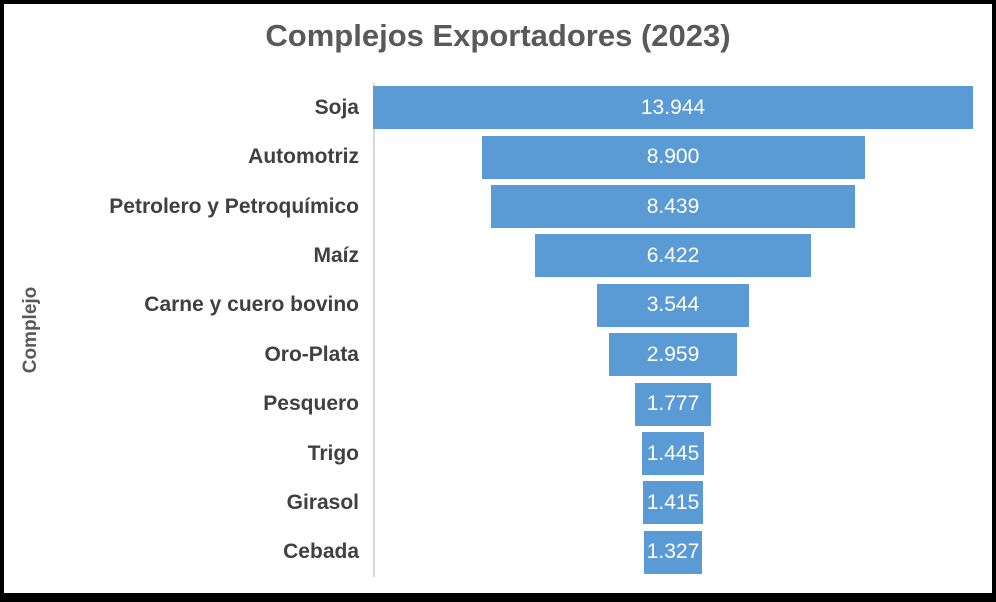 This screenshot has width=996, height=602. I want to click on bar-area: 2.959, so click(673, 354).